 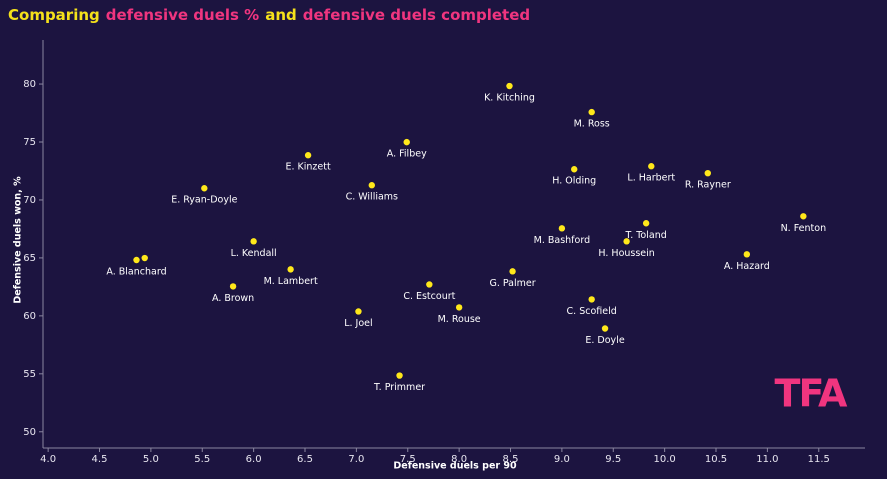 I want to click on x-axis-label: Defensive duels per 90, so click(x=455, y=466).